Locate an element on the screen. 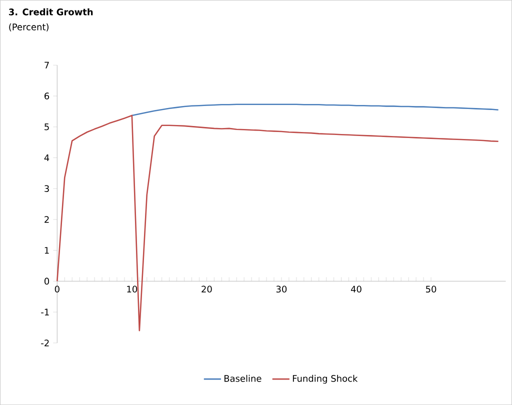 This screenshot has width=512, height=405. legend-label: Funding Shock is located at coordinates (325, 379).